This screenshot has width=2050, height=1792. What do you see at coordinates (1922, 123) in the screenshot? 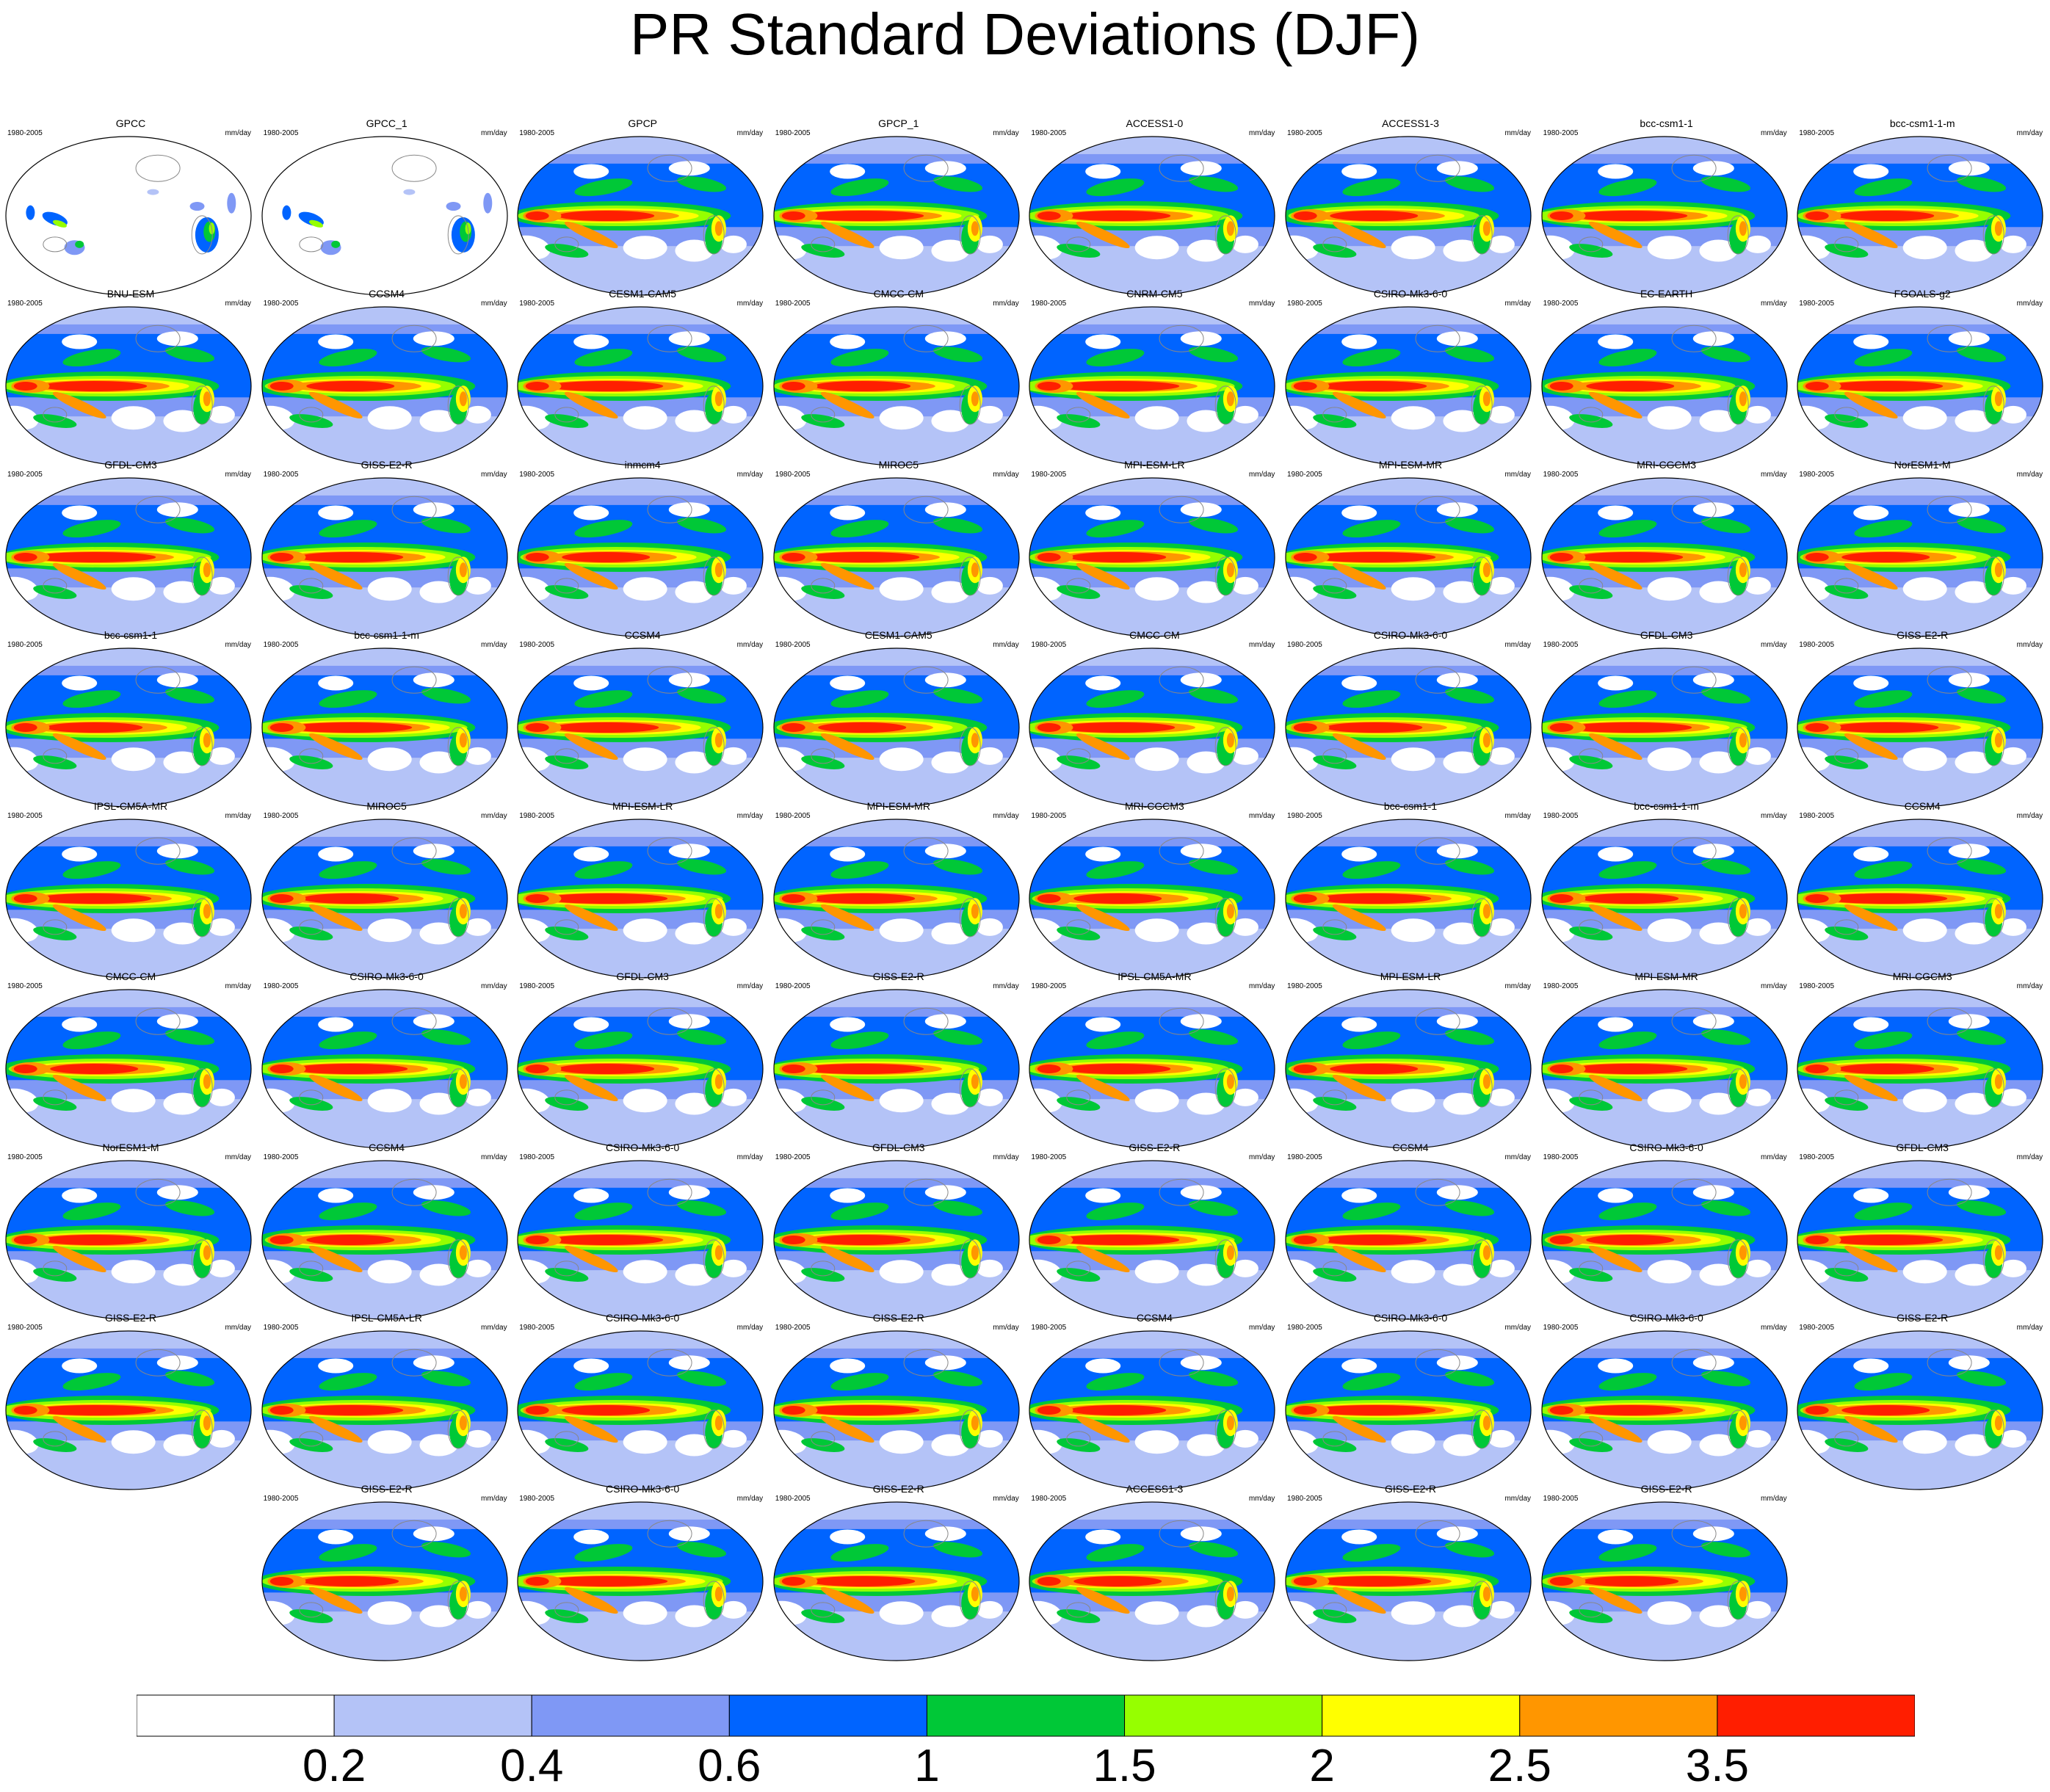
I see `panel-title: bcc-csm1-1-m` at bounding box center [1922, 123].